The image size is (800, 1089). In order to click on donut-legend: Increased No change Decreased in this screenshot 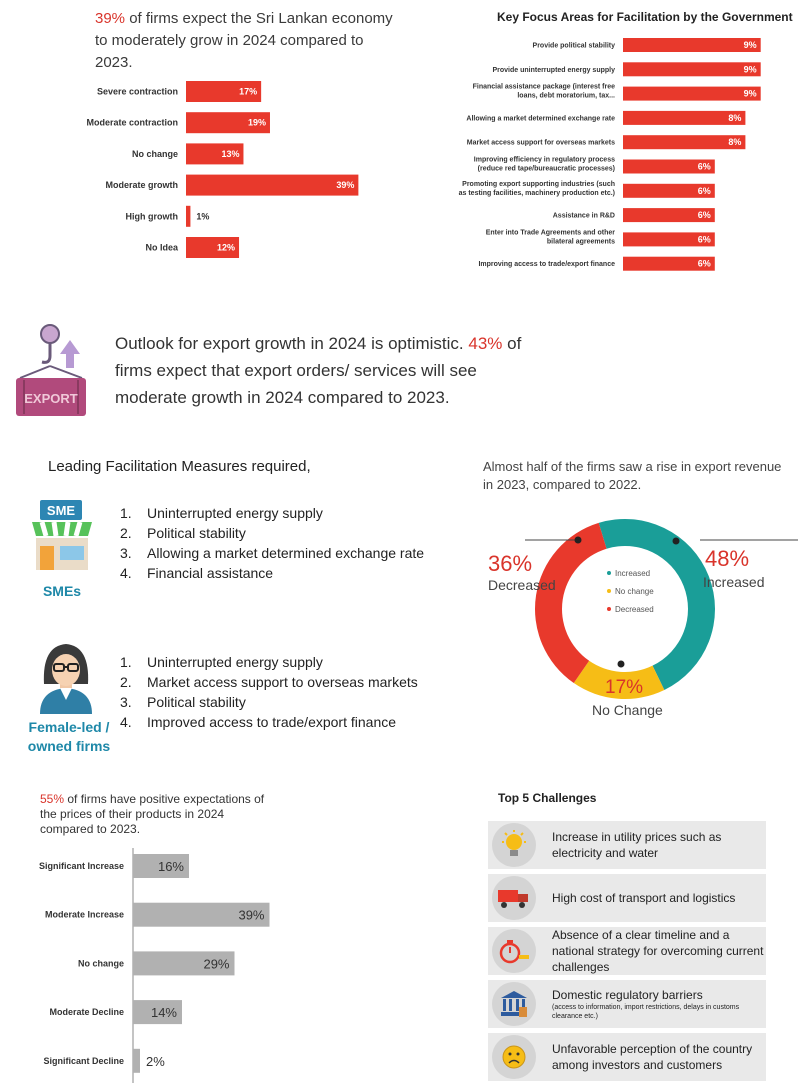, I will do `click(630, 591)`.